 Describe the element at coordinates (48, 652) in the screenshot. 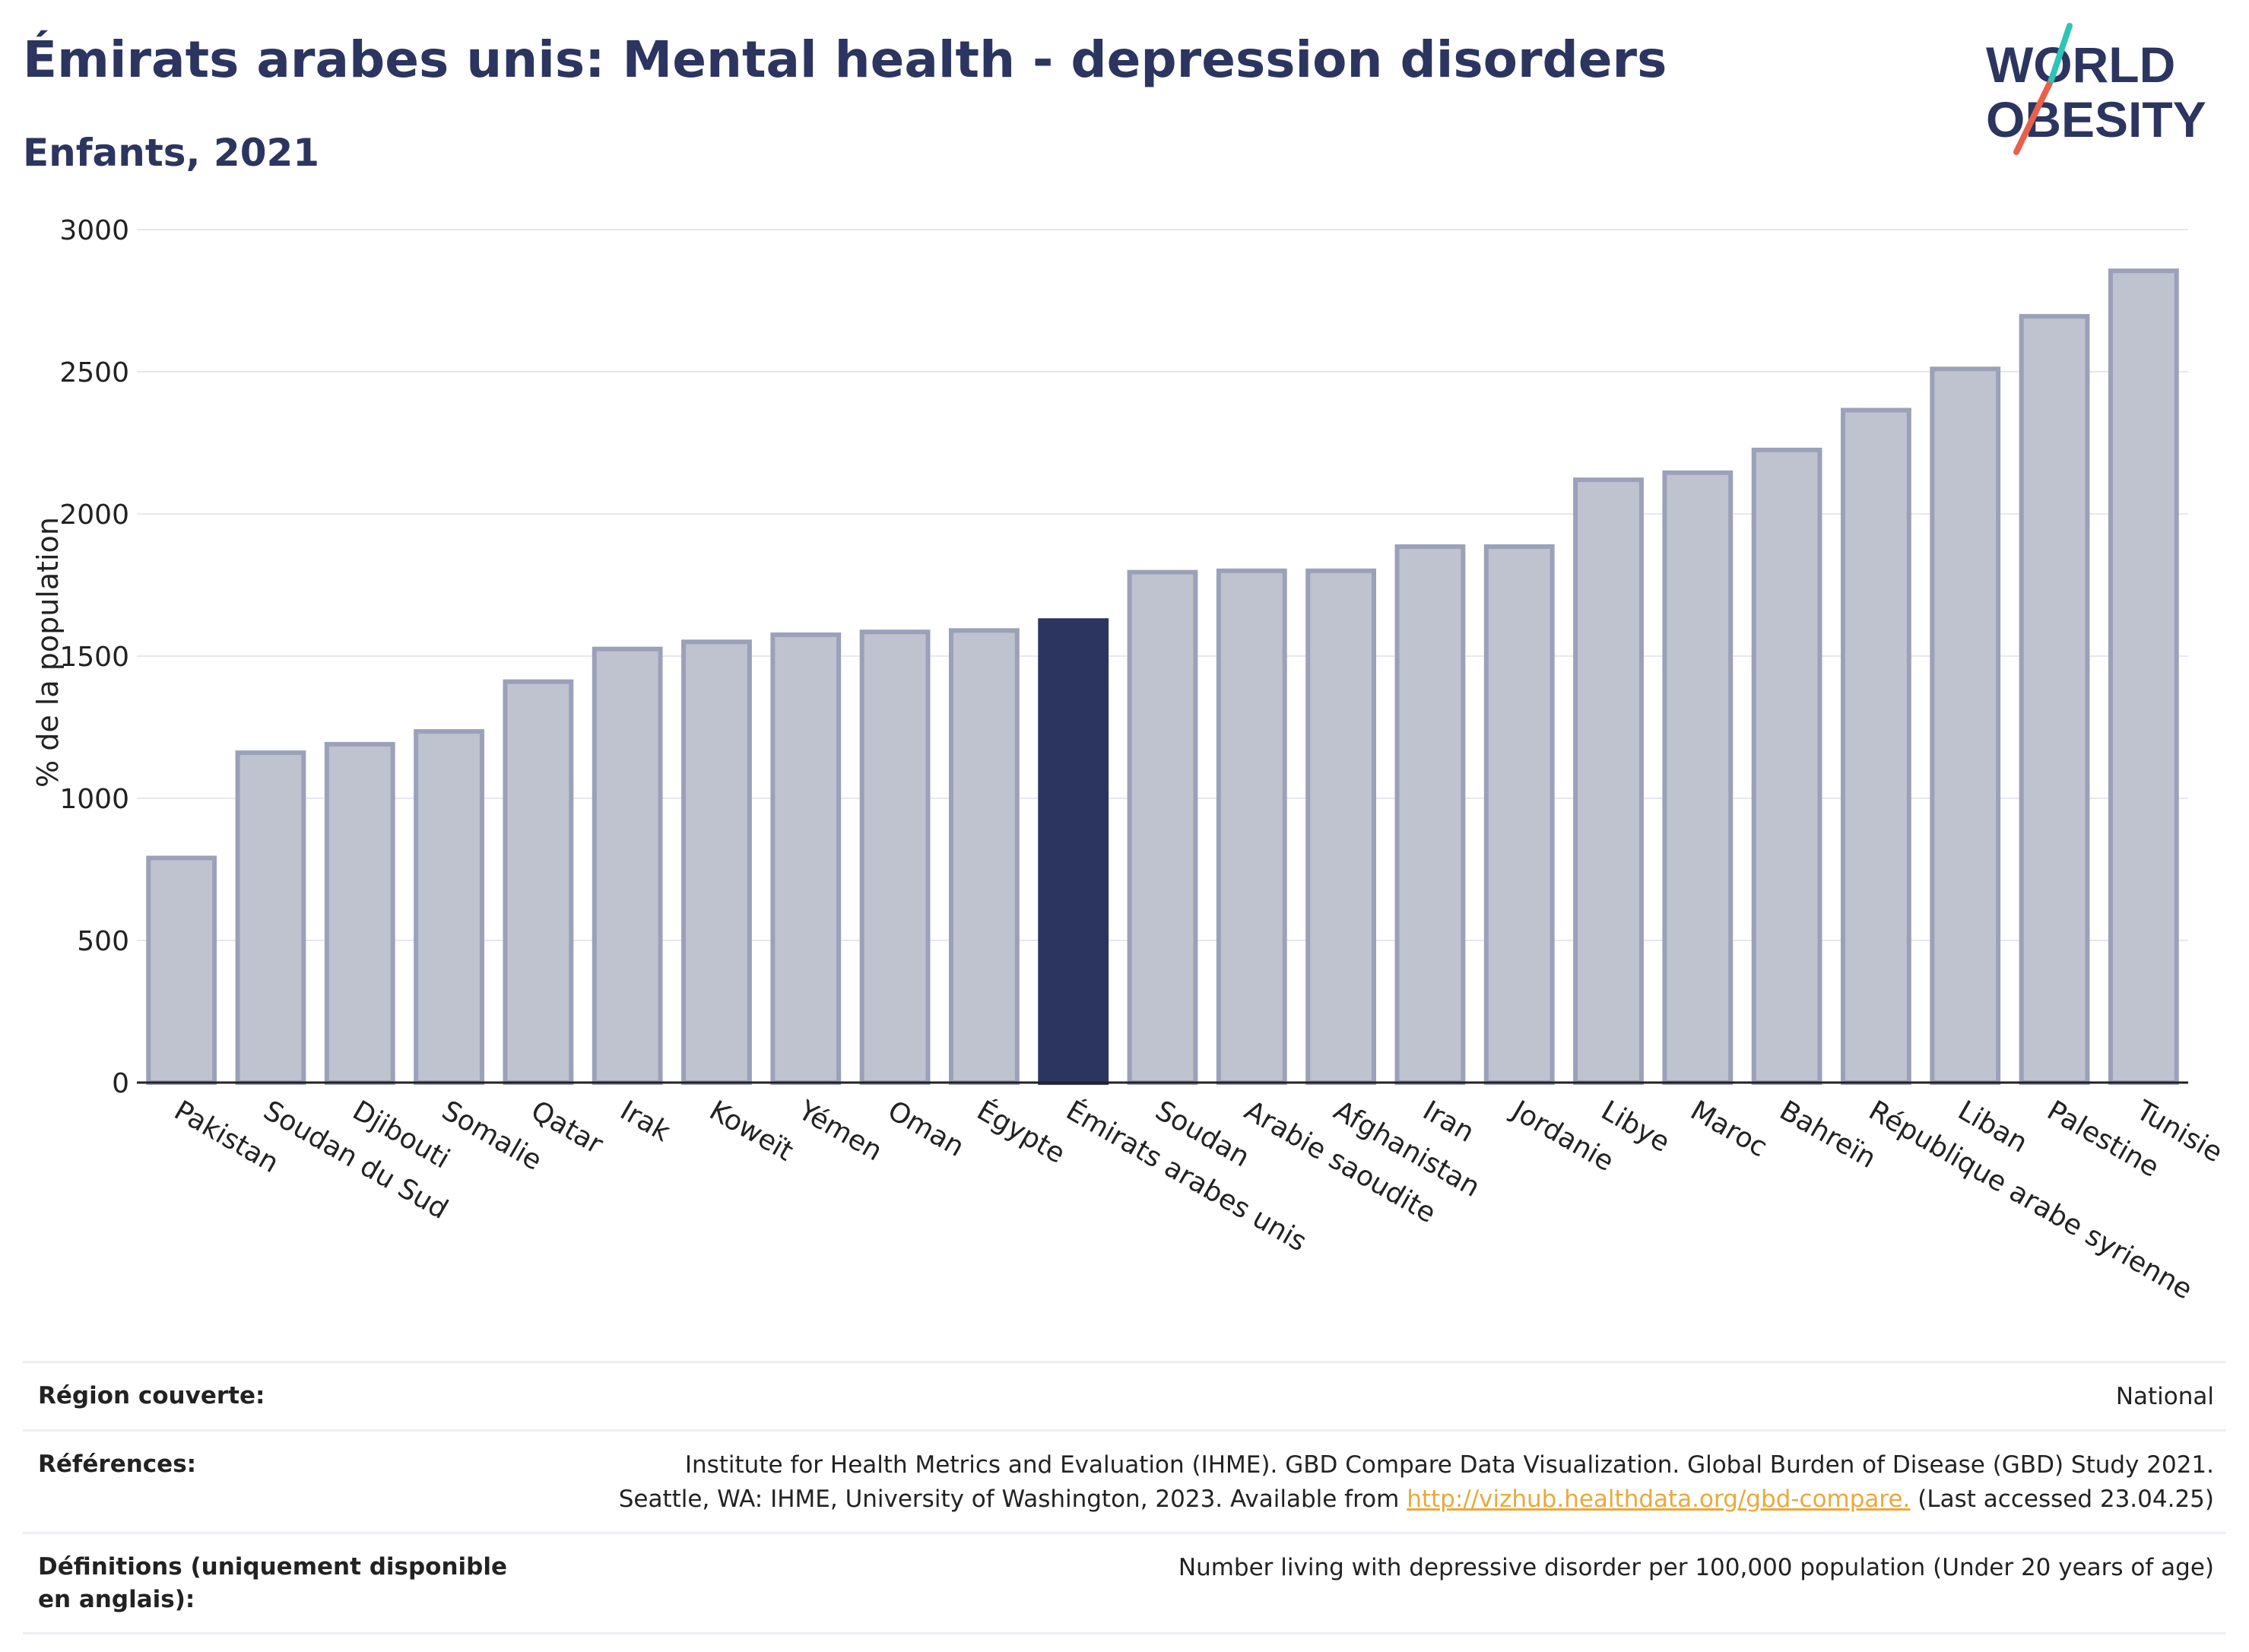

I see `y-axis-label: % de la population` at that location.